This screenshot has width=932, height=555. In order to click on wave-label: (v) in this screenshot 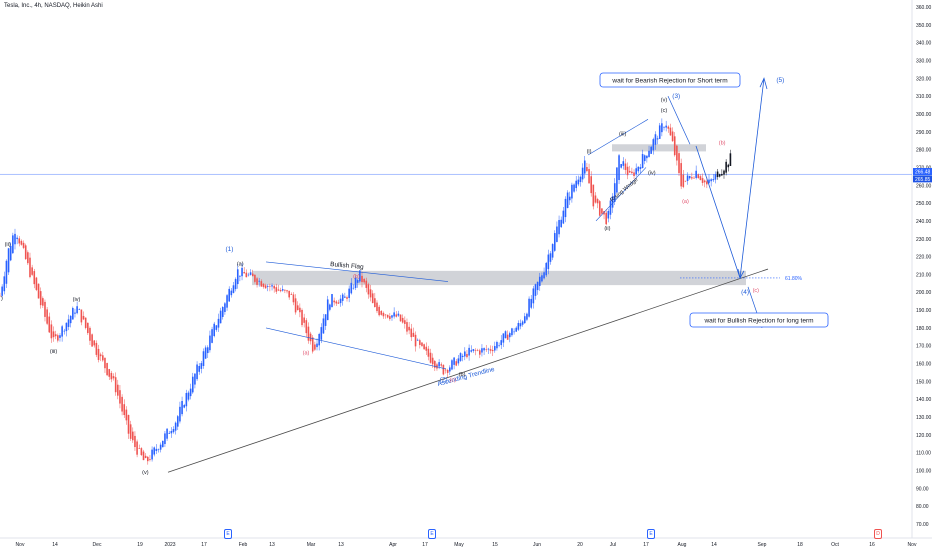, I will do `click(664, 100)`.